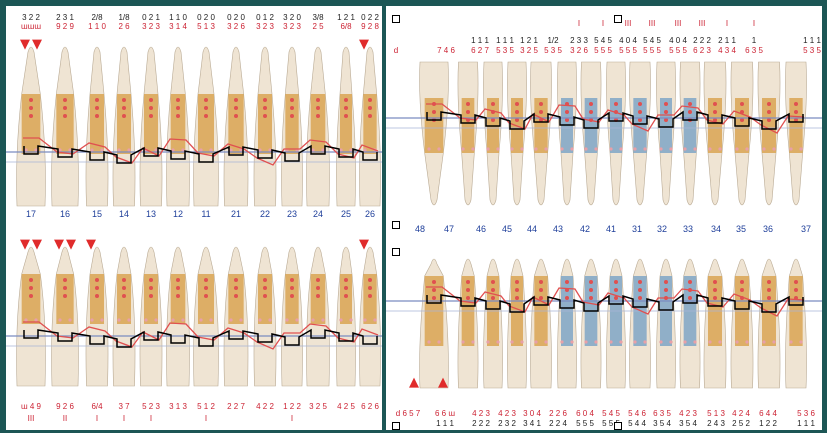  What do you see at coordinates (688, 229) in the screenshot?
I see `tooth-number: 33` at bounding box center [688, 229].